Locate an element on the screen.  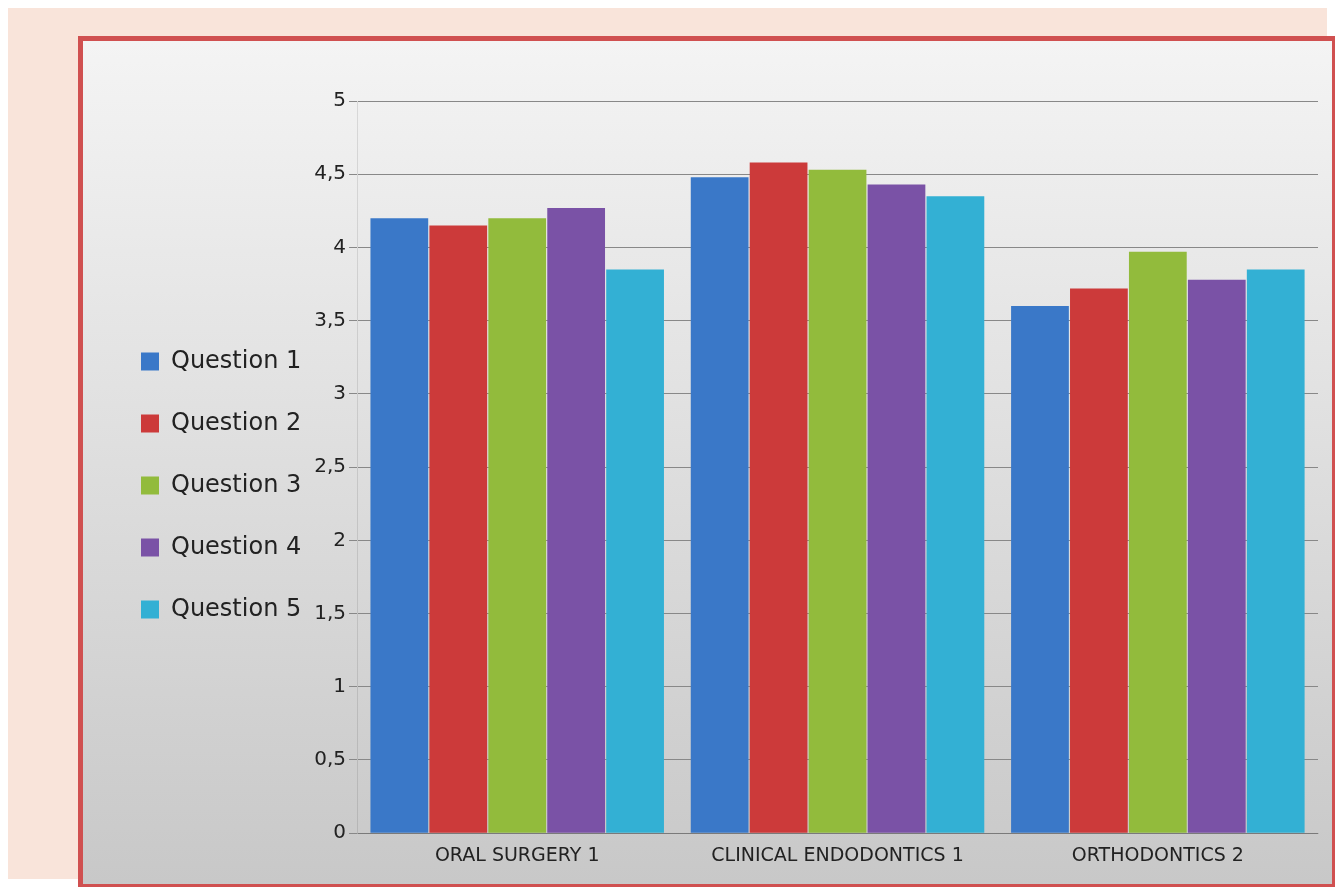
y-tick-label: 4,5 is located at coordinates (330, 172).